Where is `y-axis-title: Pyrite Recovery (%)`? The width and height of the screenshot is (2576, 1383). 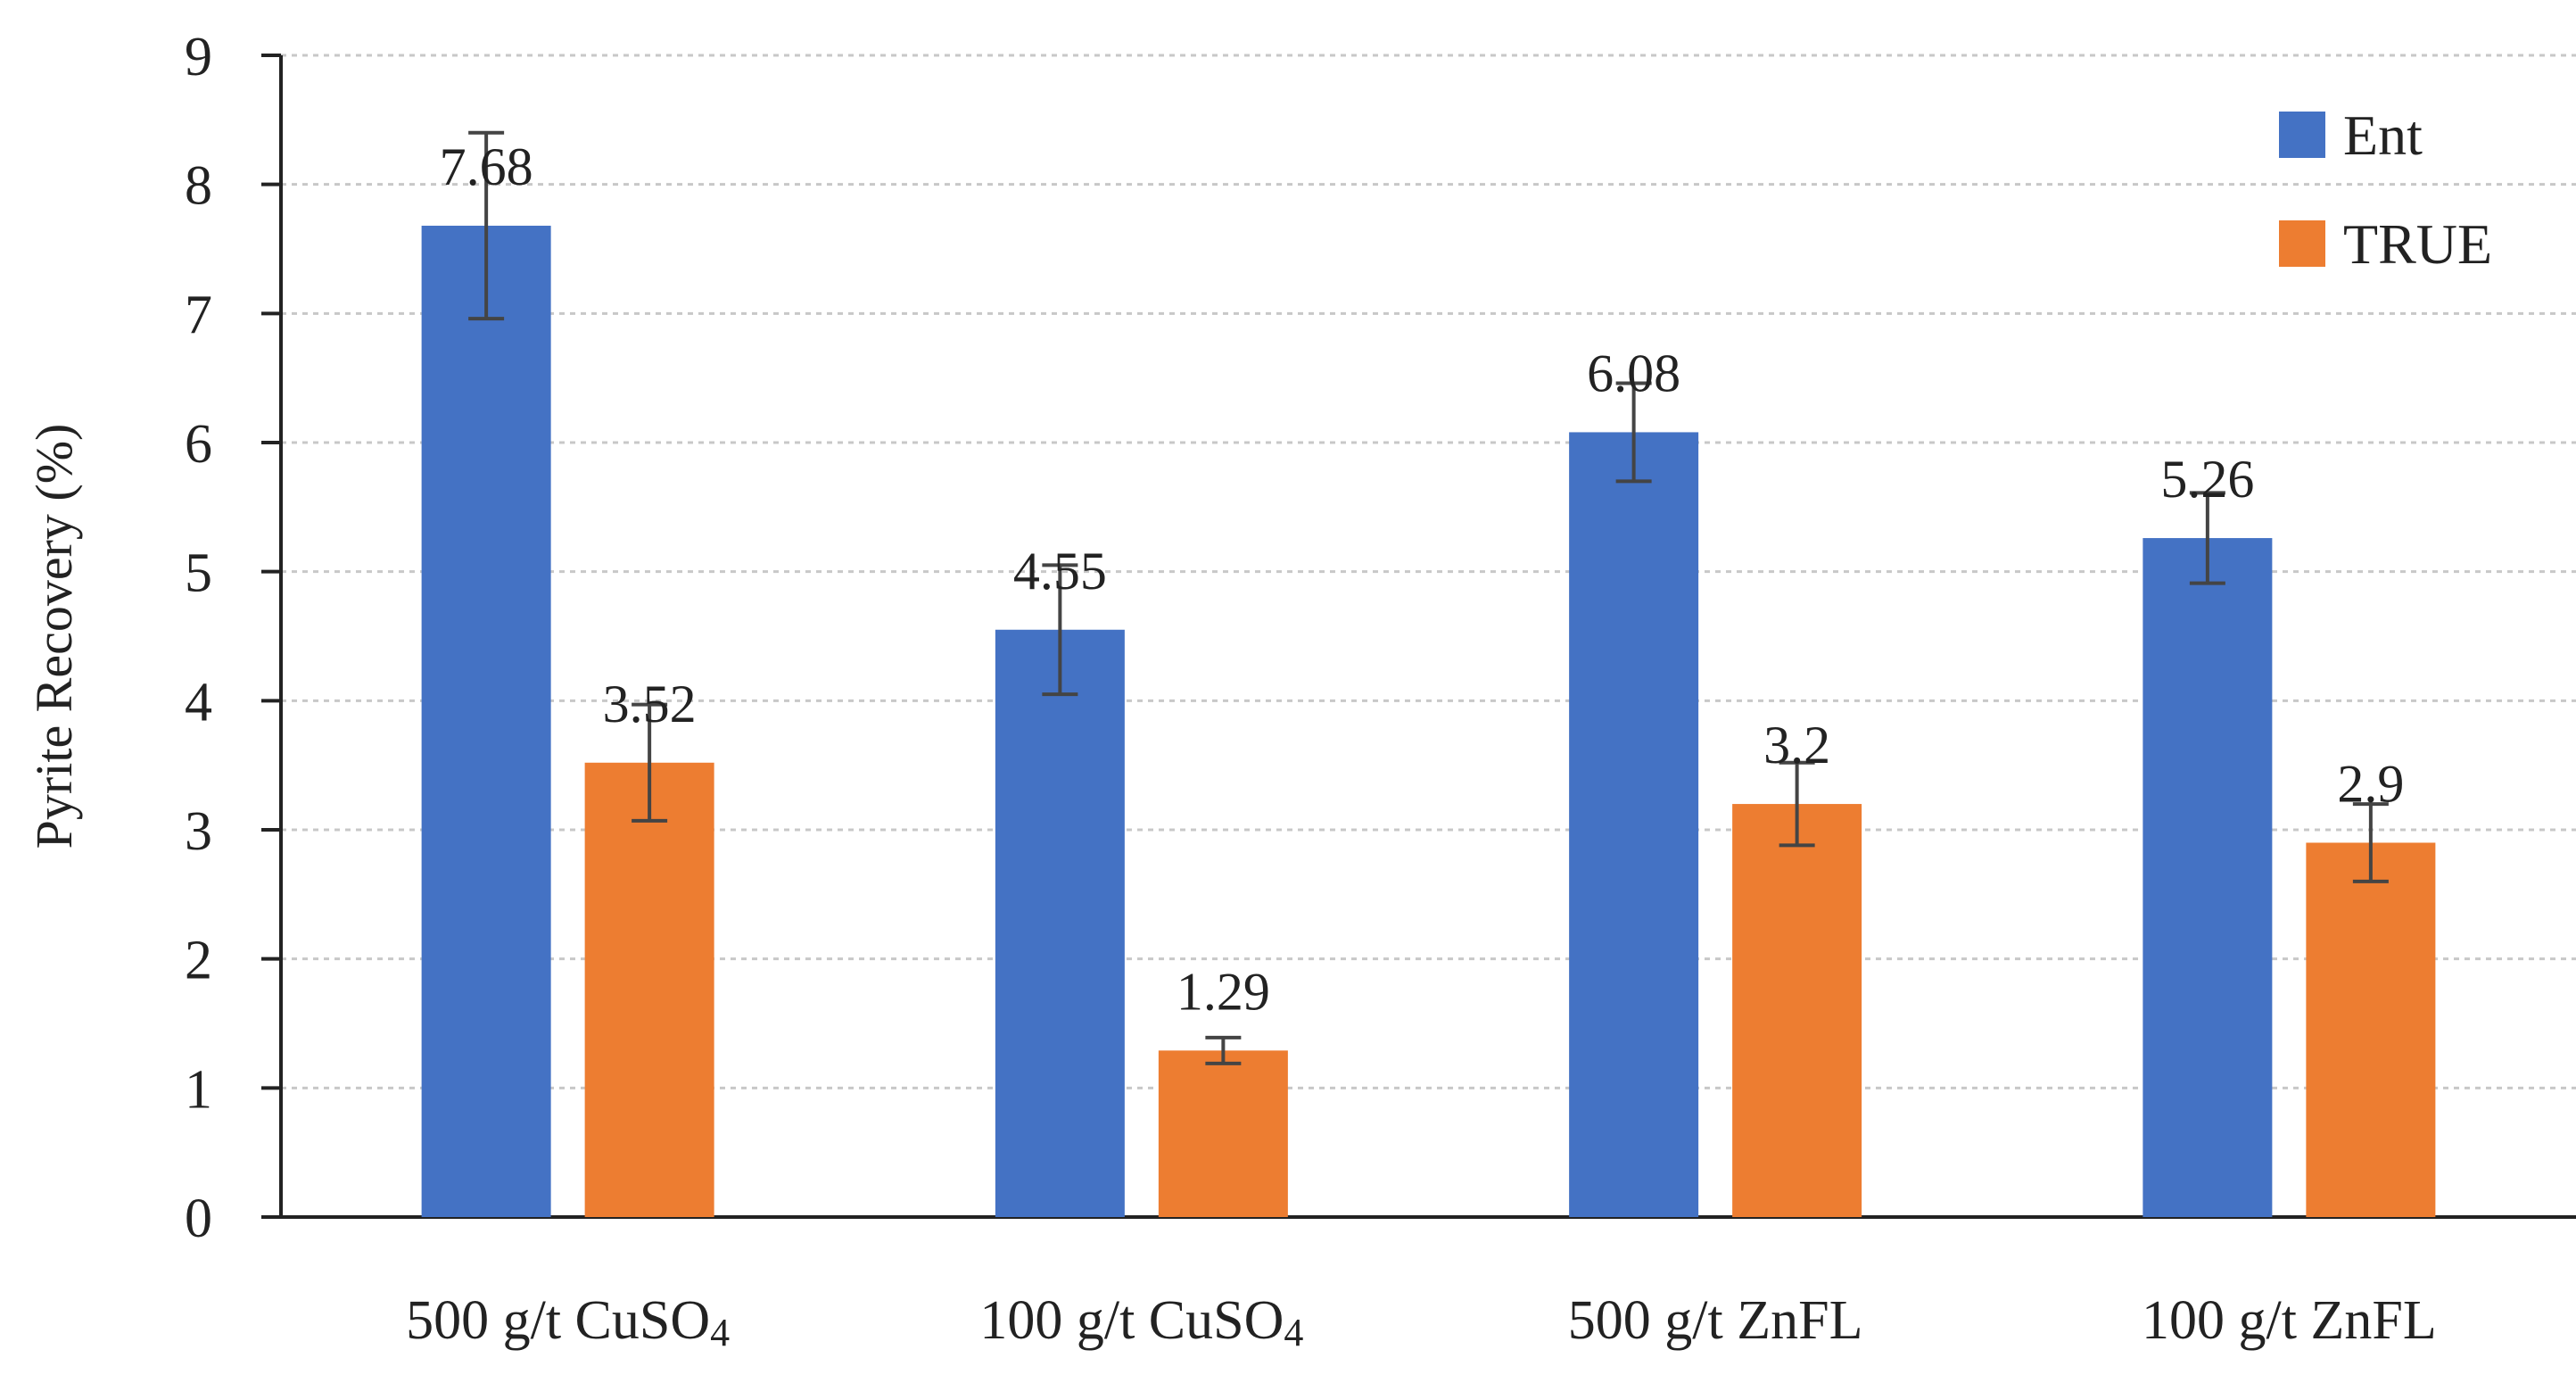 y-axis-title: Pyrite Recovery (%) is located at coordinates (54, 636).